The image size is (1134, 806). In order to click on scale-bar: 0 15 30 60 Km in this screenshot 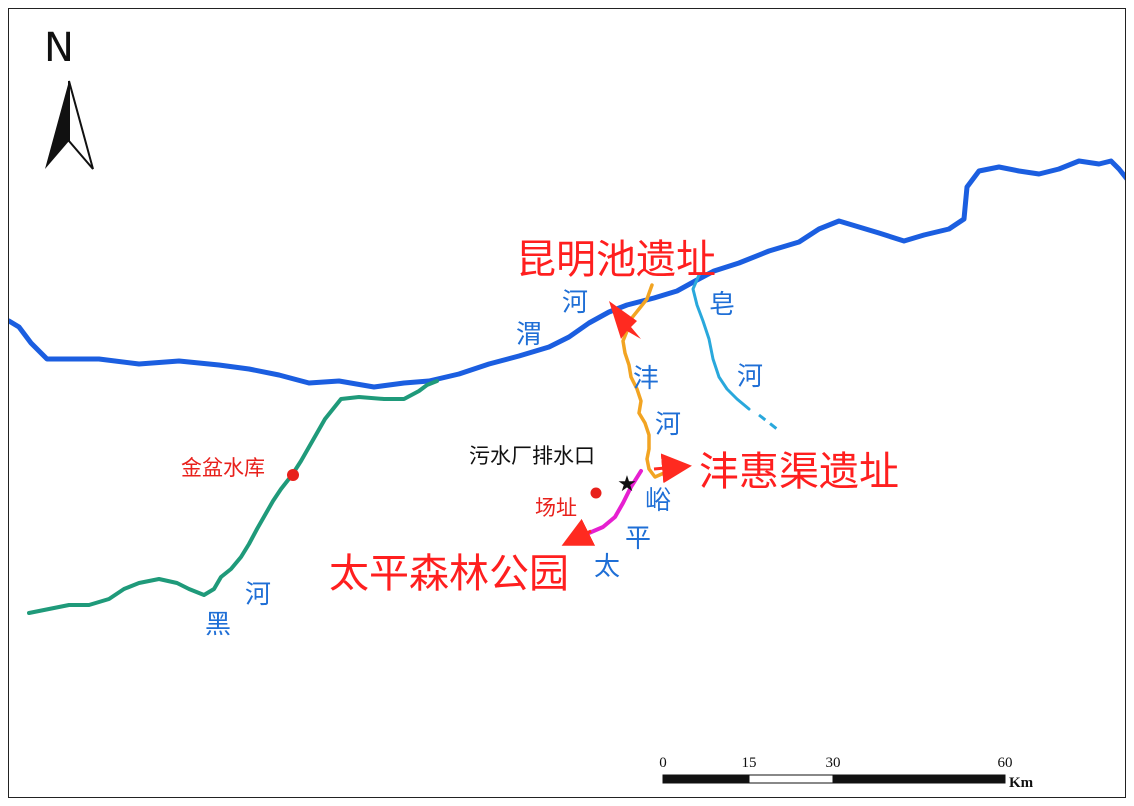, I will do `click(846, 773)`.